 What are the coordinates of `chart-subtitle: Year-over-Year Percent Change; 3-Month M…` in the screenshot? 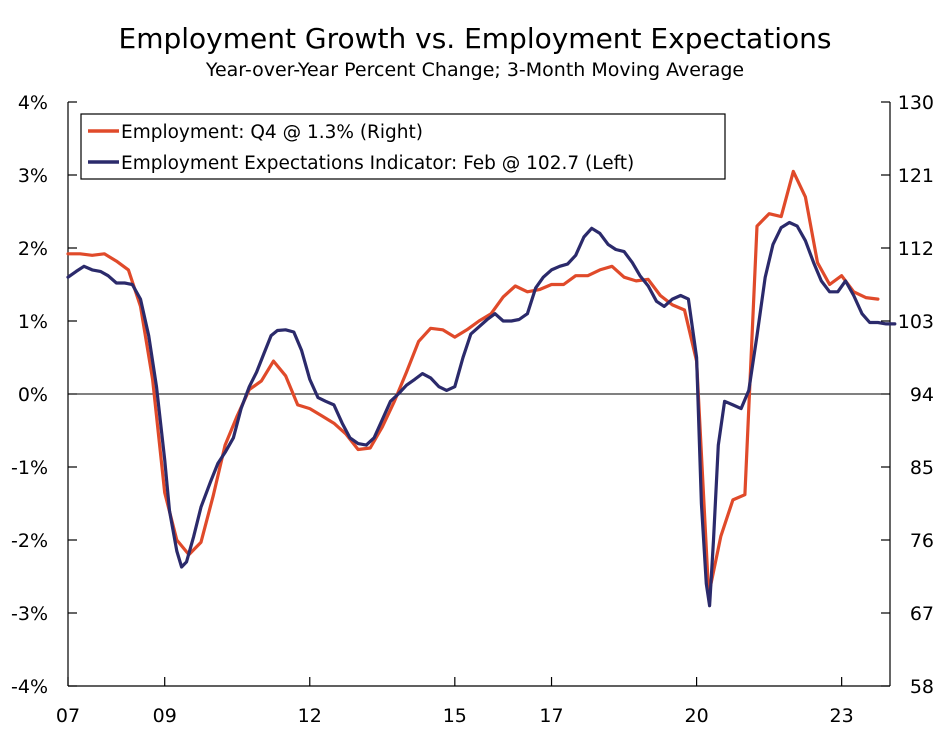 It's located at (474, 70).